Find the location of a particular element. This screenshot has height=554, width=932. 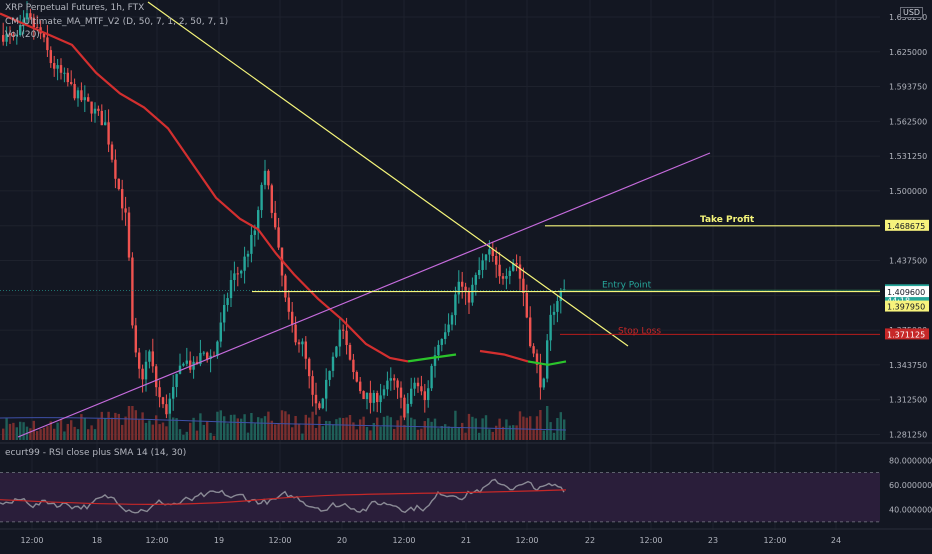

currency-badge: USD is located at coordinates (912, 12).